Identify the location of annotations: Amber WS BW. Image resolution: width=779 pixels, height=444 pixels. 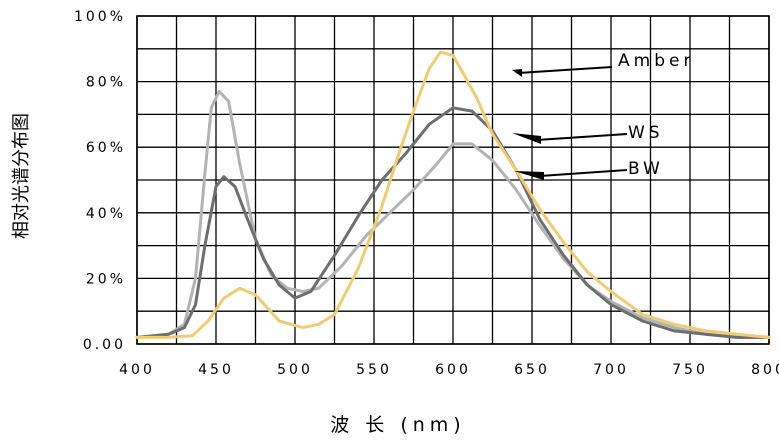
(603, 115).